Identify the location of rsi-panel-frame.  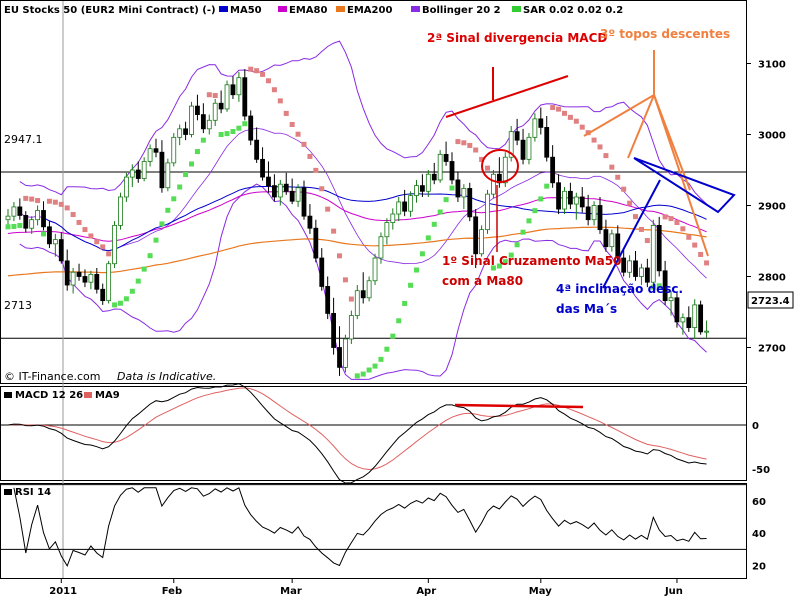
(373, 531).